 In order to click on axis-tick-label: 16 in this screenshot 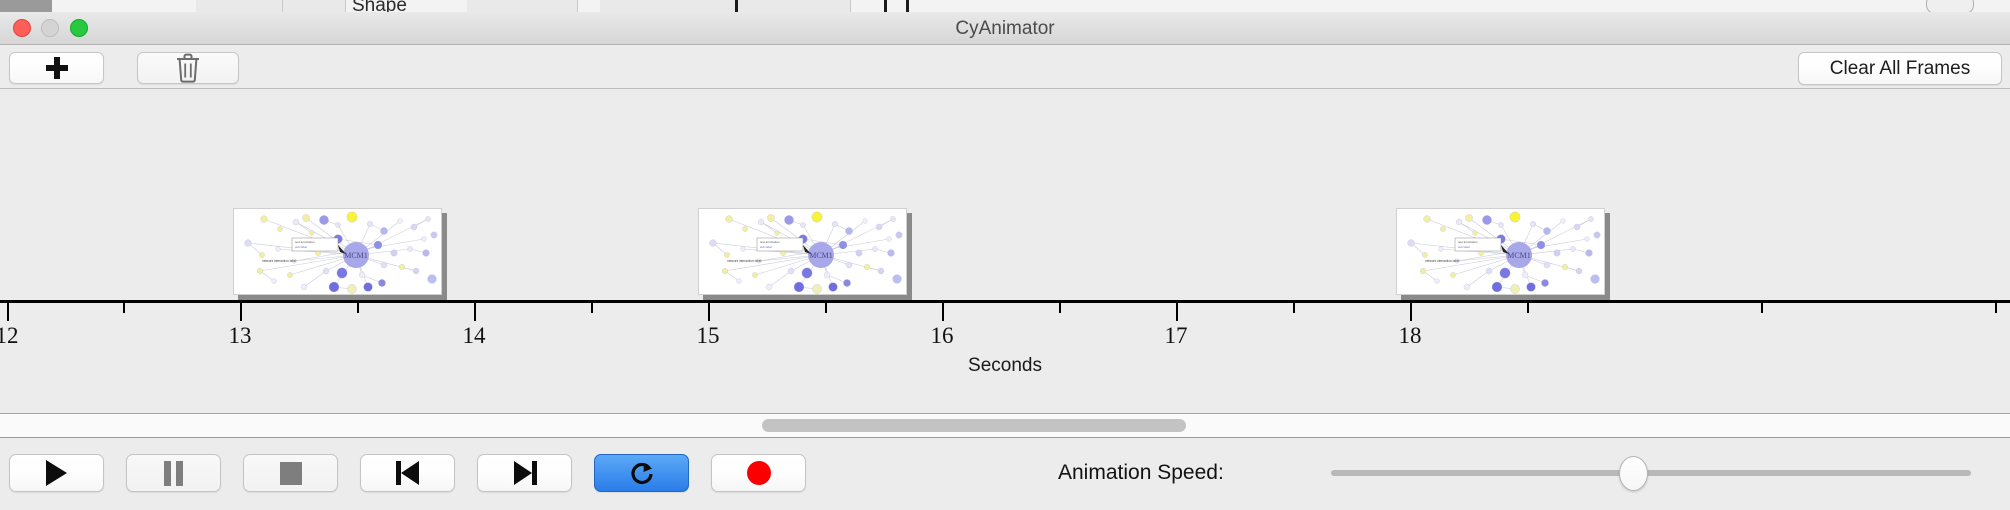, I will do `click(942, 335)`.